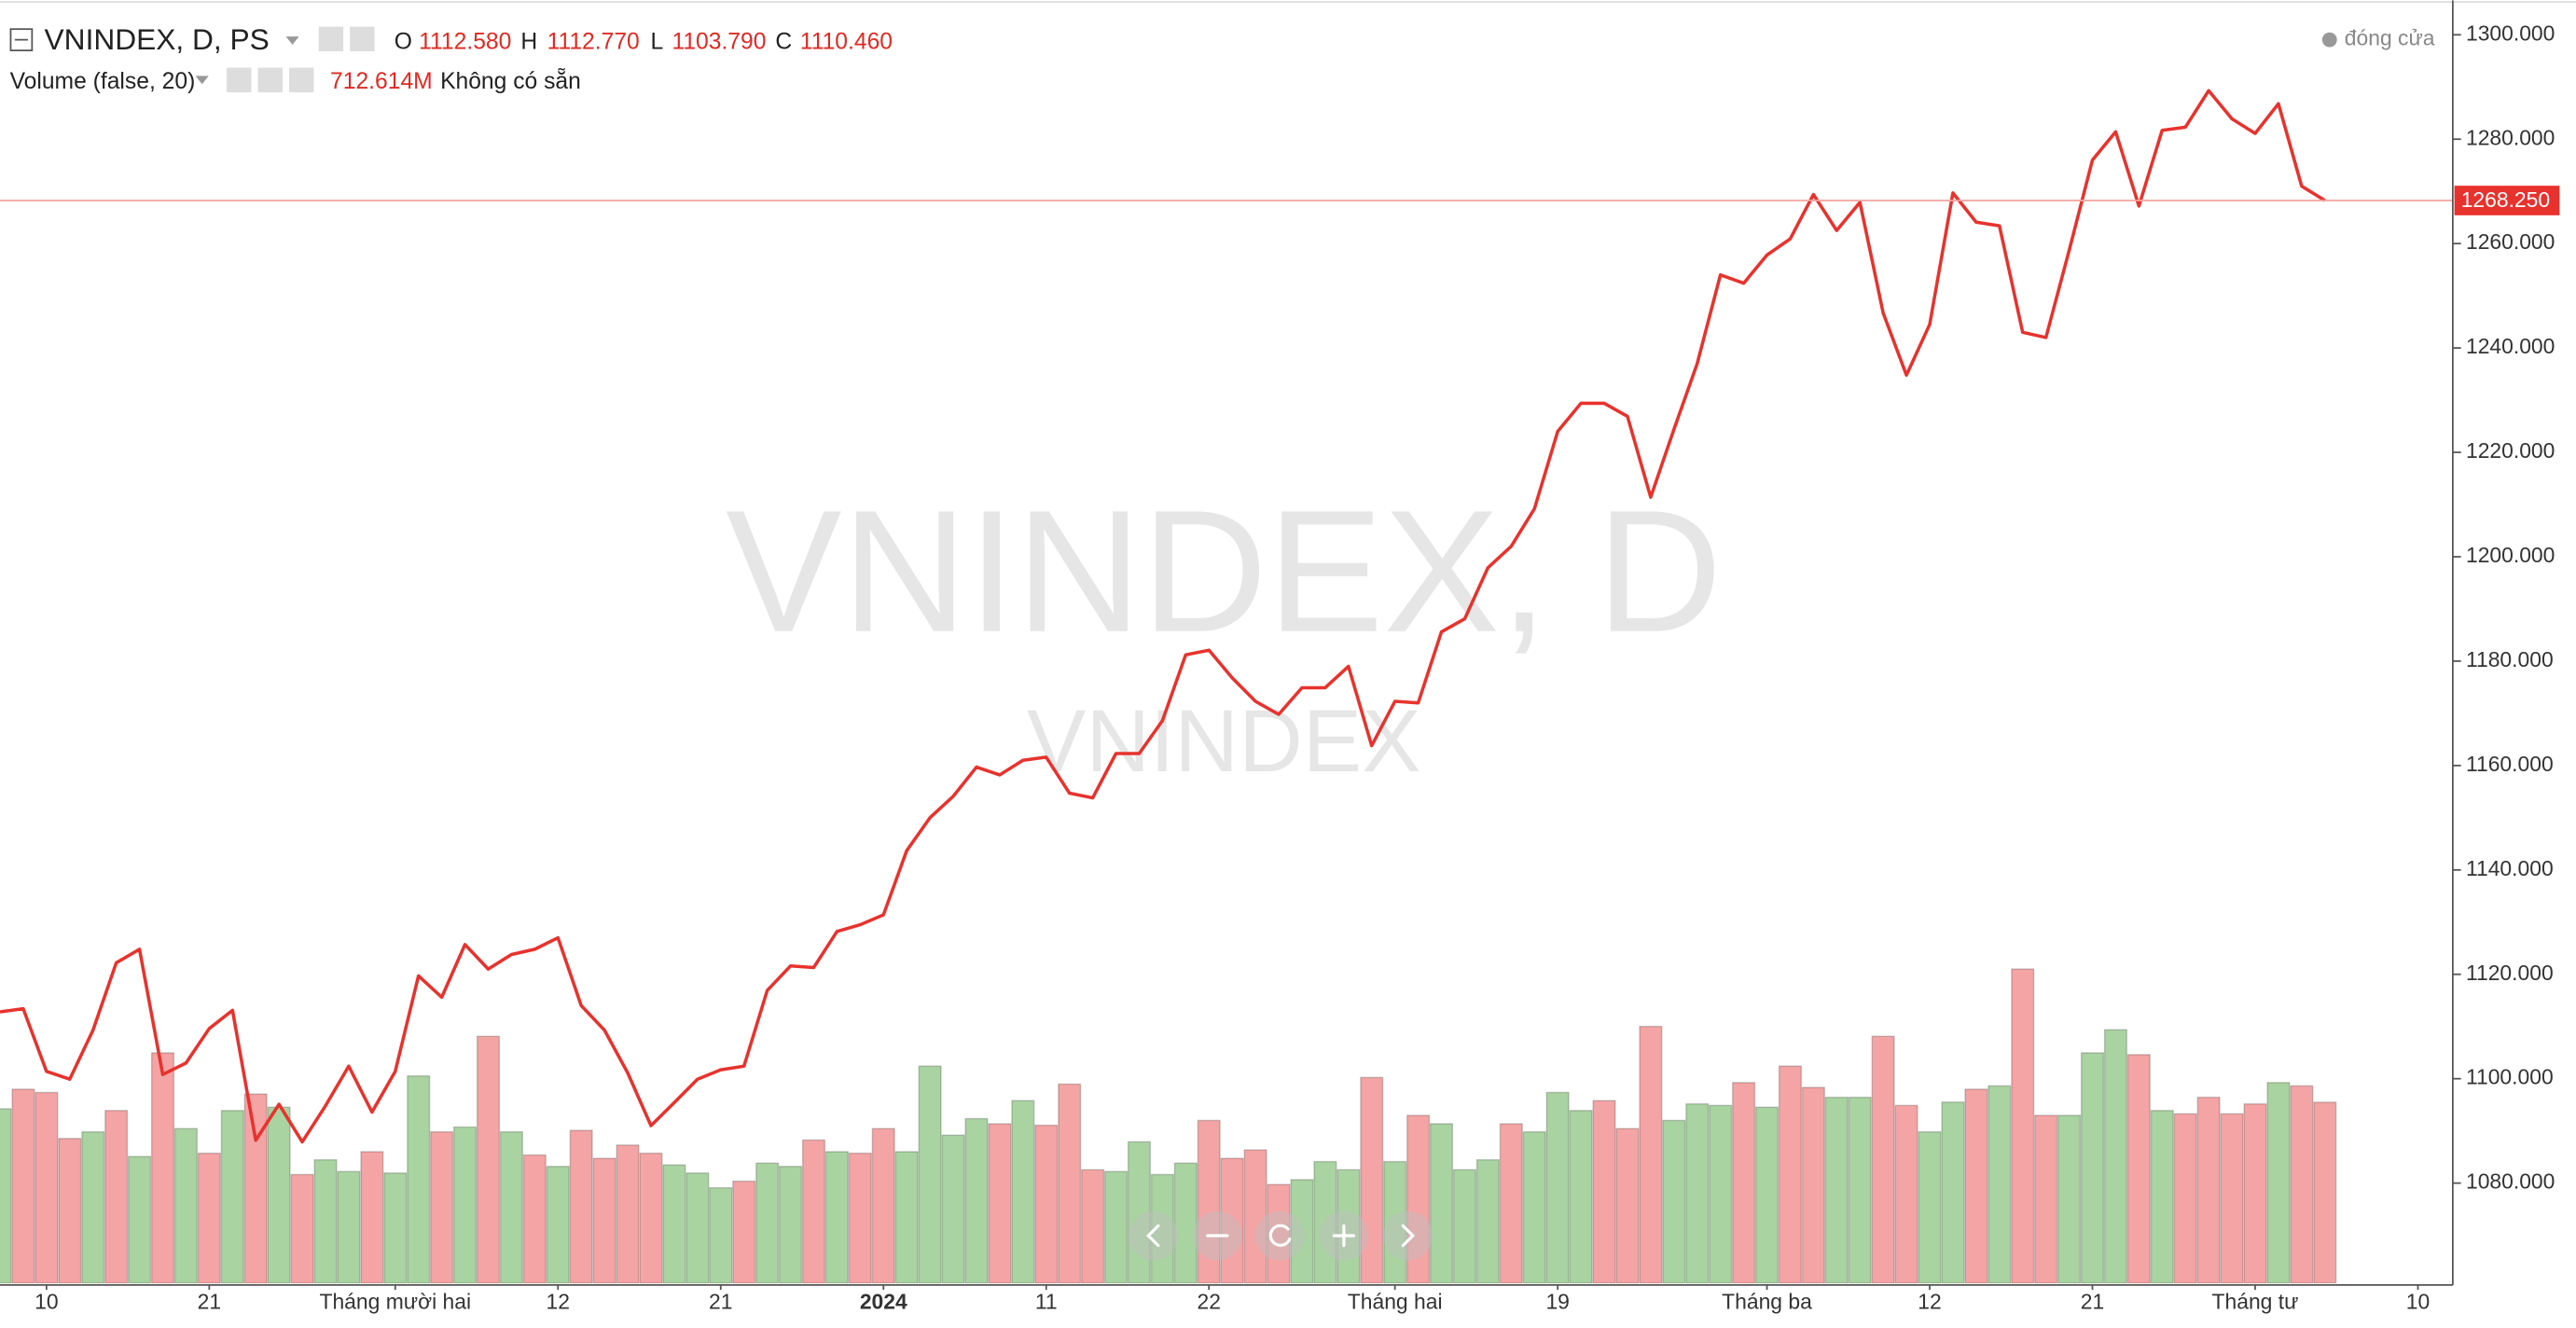 This screenshot has height=1328, width=2576. Describe the element at coordinates (2510, 33) in the screenshot. I see `y-tick-label: 1300.000` at that location.